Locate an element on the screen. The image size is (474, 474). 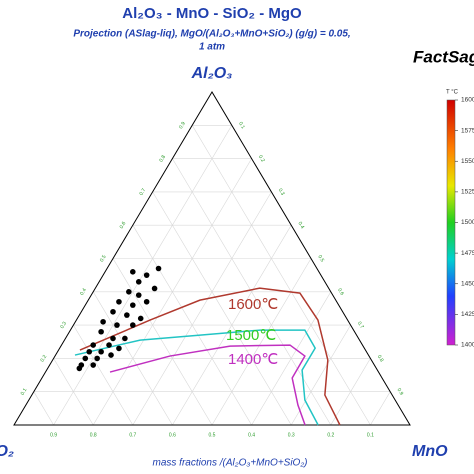
brand: FactSage is located at coordinates (443, 56).